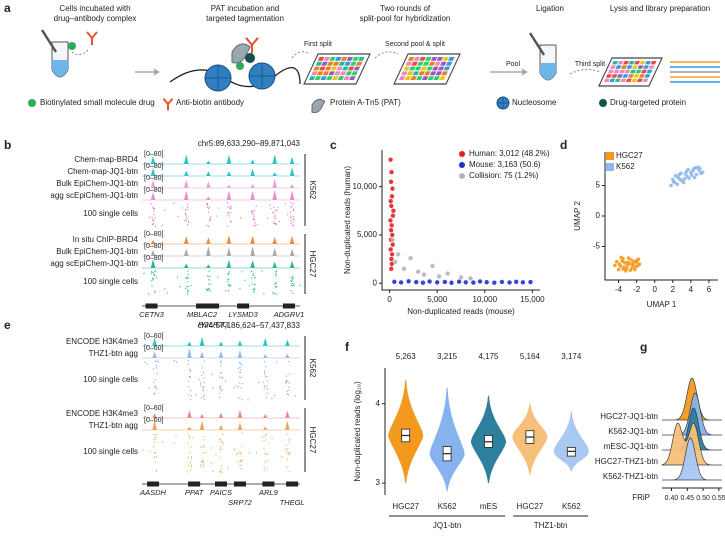 The image size is (725, 537). What do you see at coordinates (447, 506) in the screenshot?
I see `category-label: K562` at bounding box center [447, 506].